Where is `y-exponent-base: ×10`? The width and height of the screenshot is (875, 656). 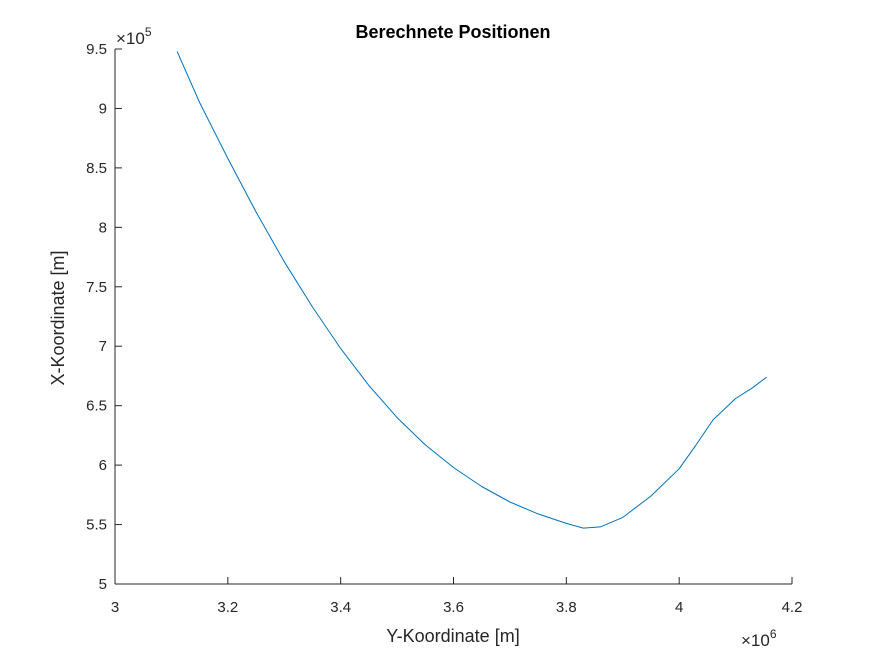
y-exponent-base: ×10 is located at coordinates (130, 38).